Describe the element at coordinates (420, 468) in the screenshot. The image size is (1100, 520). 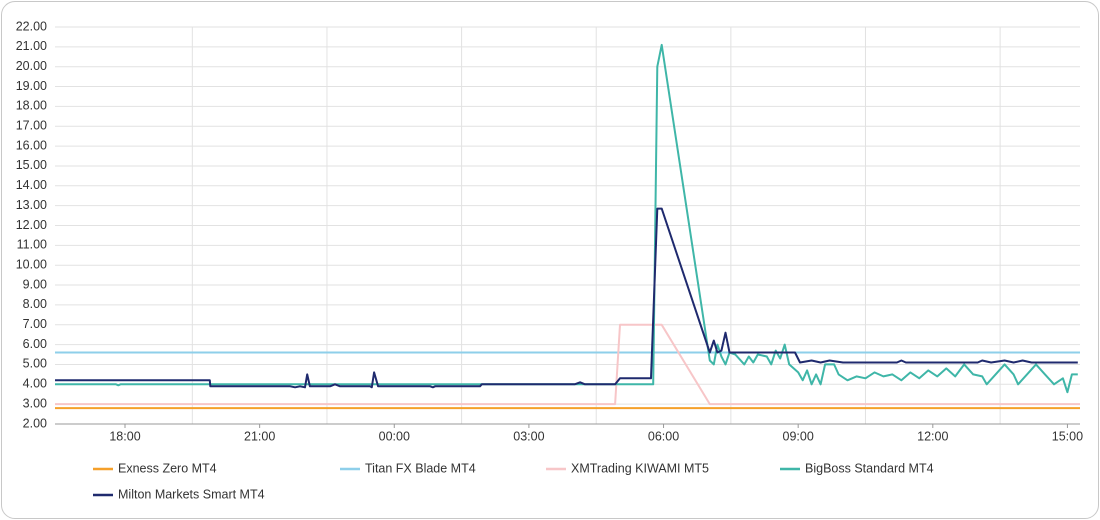
I see `legend-label: Titan FX Blade MT4` at that location.